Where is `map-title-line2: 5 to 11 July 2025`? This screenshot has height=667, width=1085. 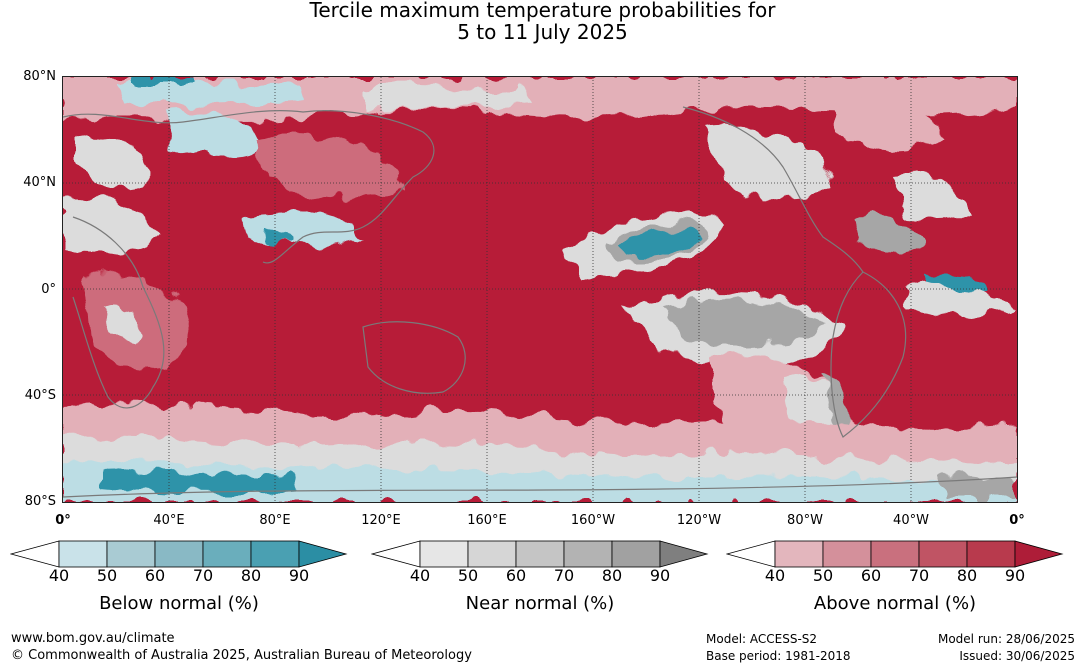 map-title-line2: 5 to 11 July 2025 is located at coordinates (542, 32).